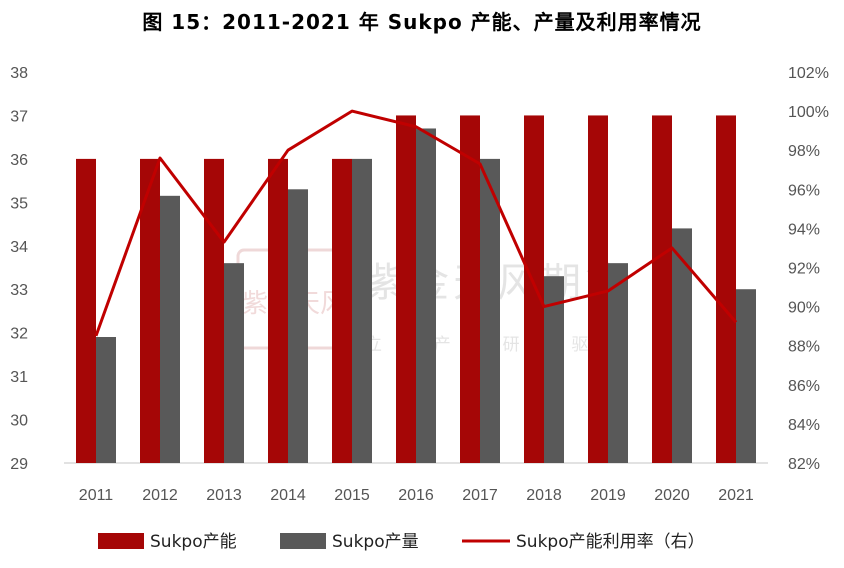 The image size is (844, 568). I want to click on y-right-tick-label: 96%, so click(804, 190).